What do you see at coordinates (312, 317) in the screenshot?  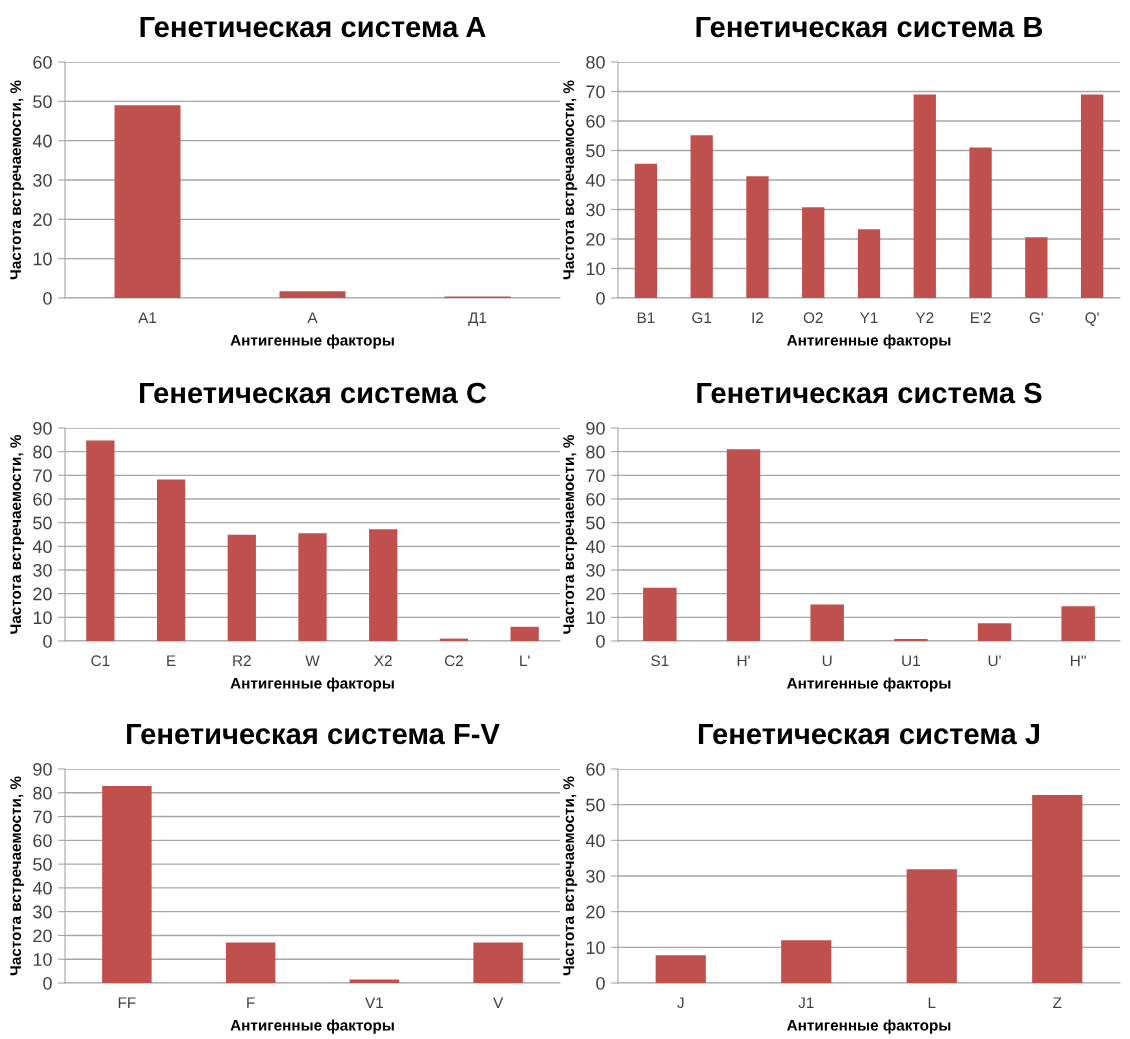 I see `x-tick-label: A` at bounding box center [312, 317].